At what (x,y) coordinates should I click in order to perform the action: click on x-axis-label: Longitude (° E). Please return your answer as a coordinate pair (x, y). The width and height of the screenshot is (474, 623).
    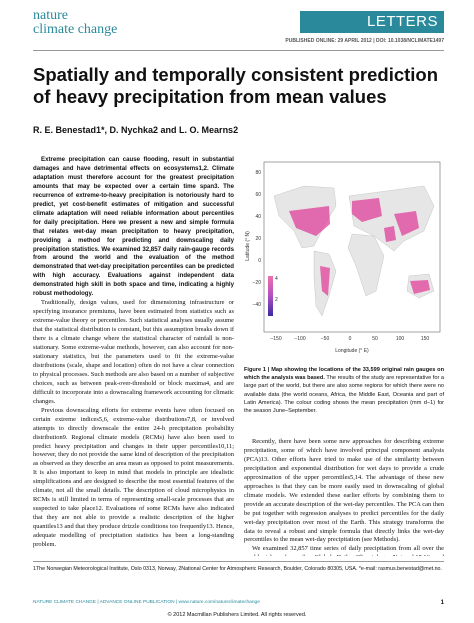
    Looking at the image, I should click on (352, 351).